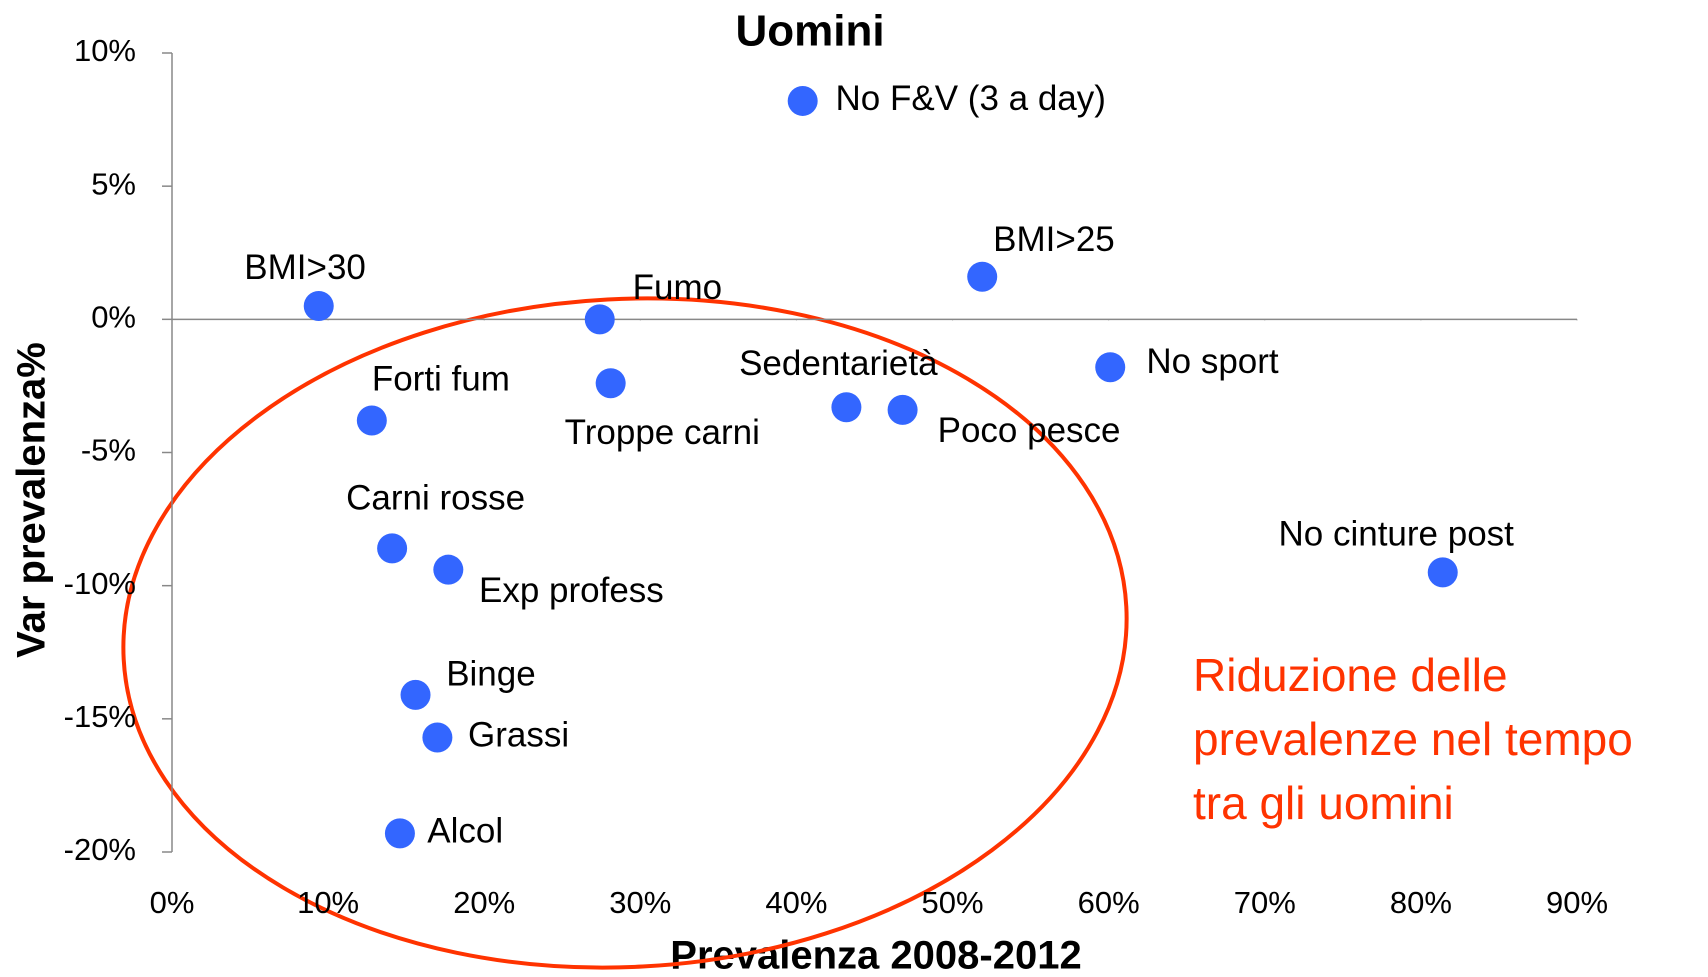 This screenshot has height=977, width=1708. What do you see at coordinates (1350, 675) in the screenshot?
I see `annotation: Riduzione delle` at bounding box center [1350, 675].